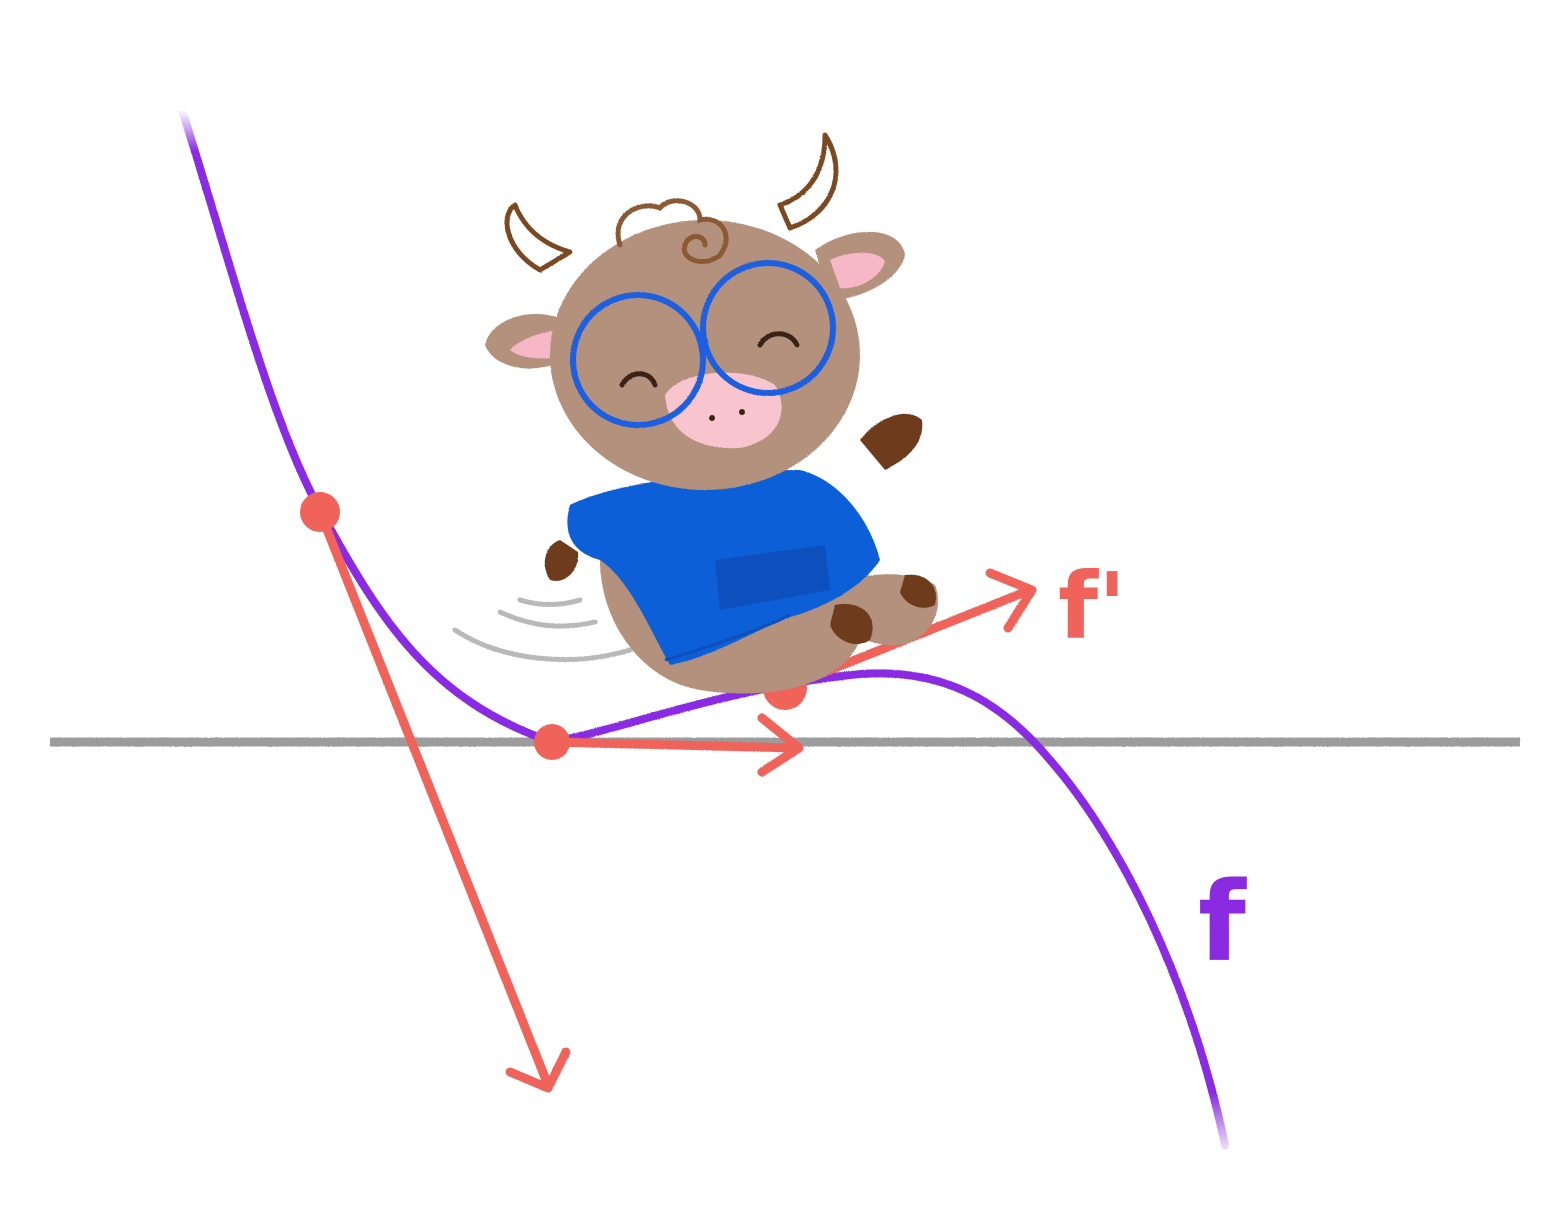  Describe the element at coordinates (733, 497) in the screenshot. I see `arms-icon` at that location.